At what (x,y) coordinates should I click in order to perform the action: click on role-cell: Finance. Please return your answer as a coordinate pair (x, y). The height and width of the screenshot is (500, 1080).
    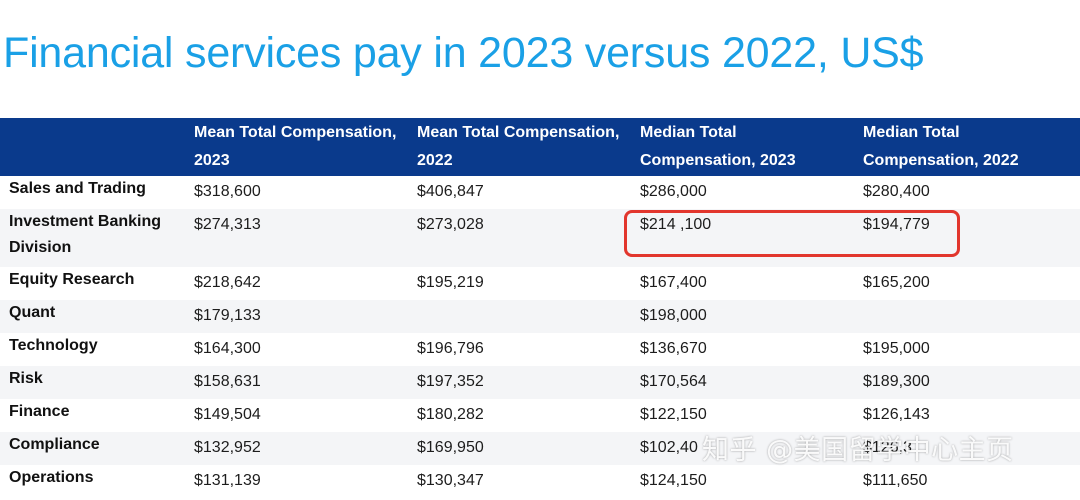
    Looking at the image, I should click on (39, 411).